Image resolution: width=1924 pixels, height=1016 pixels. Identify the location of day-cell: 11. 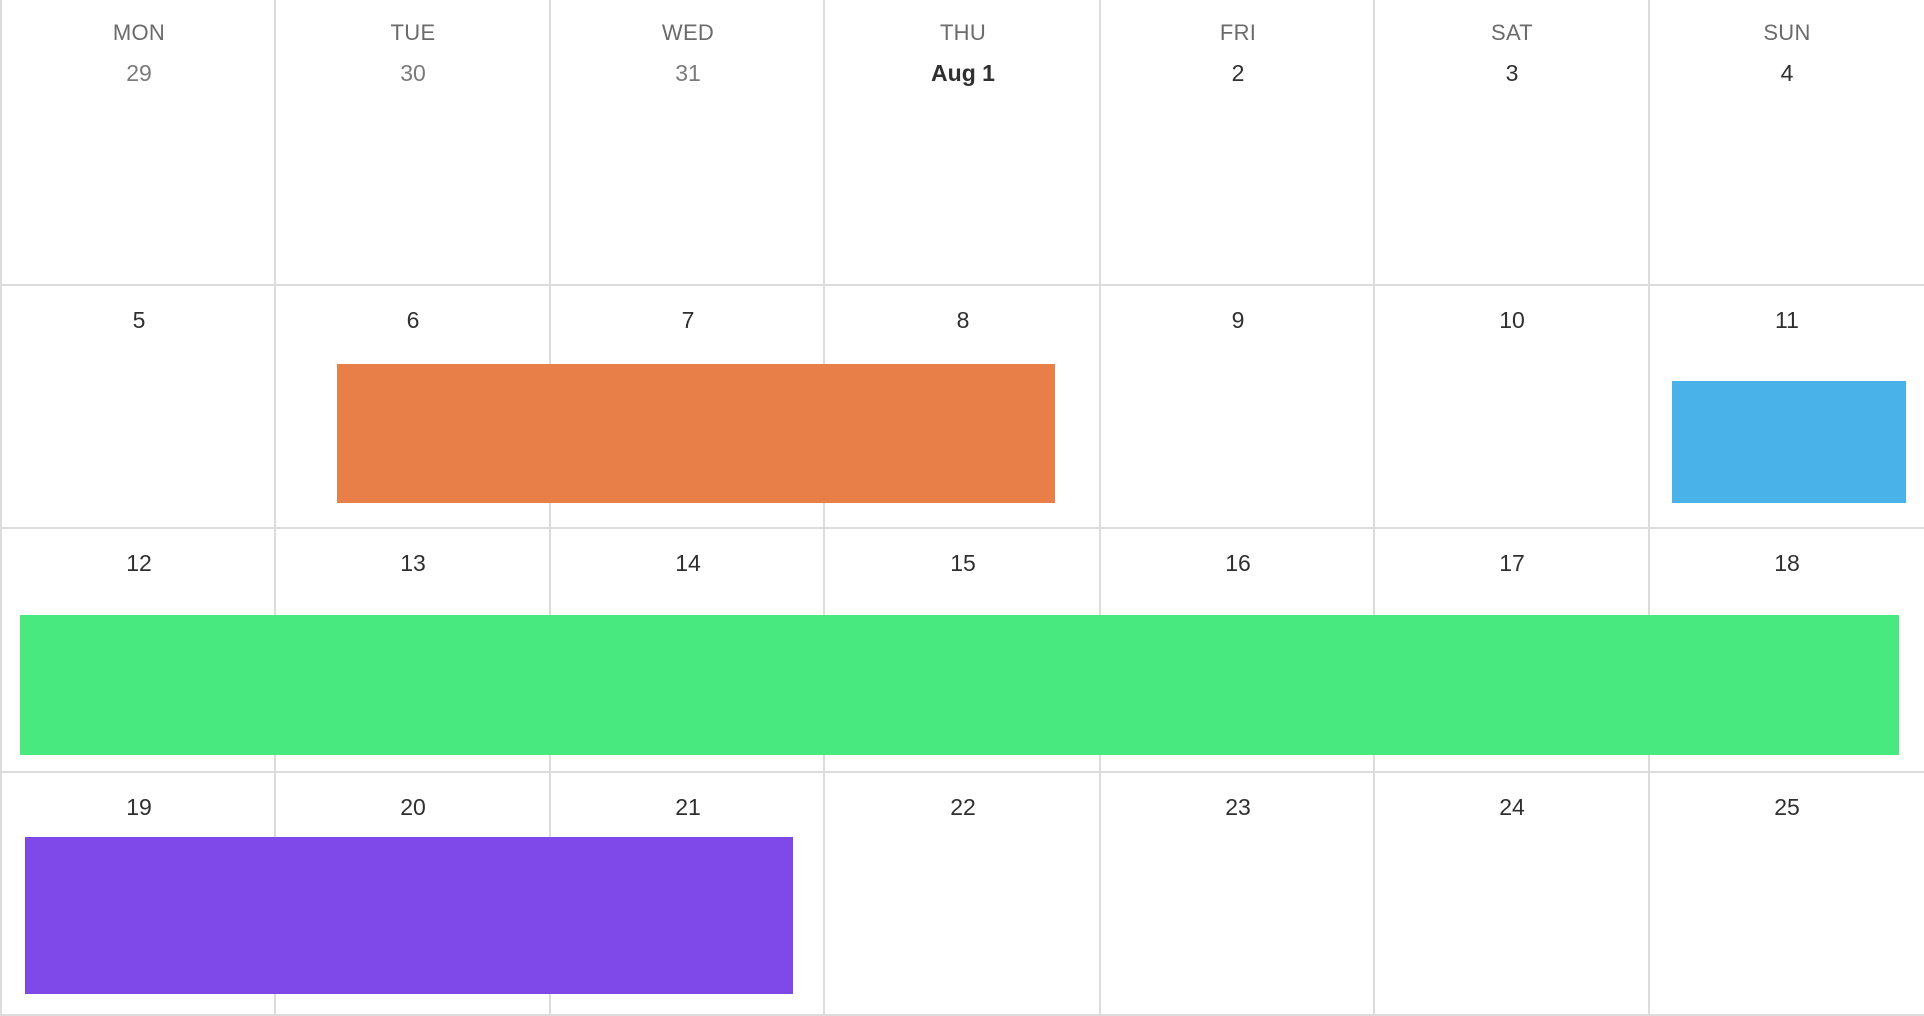
(1786, 407).